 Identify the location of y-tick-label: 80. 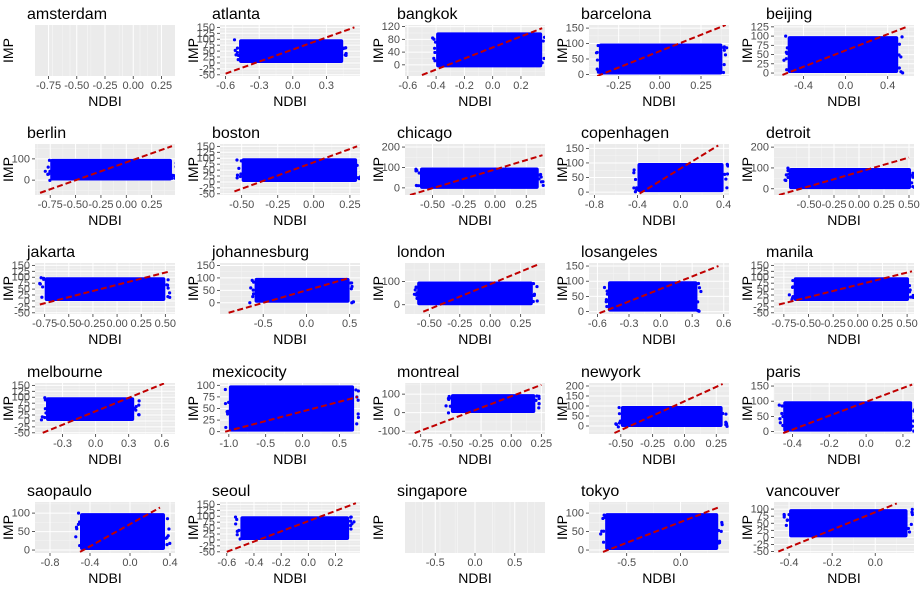
(393, 40).